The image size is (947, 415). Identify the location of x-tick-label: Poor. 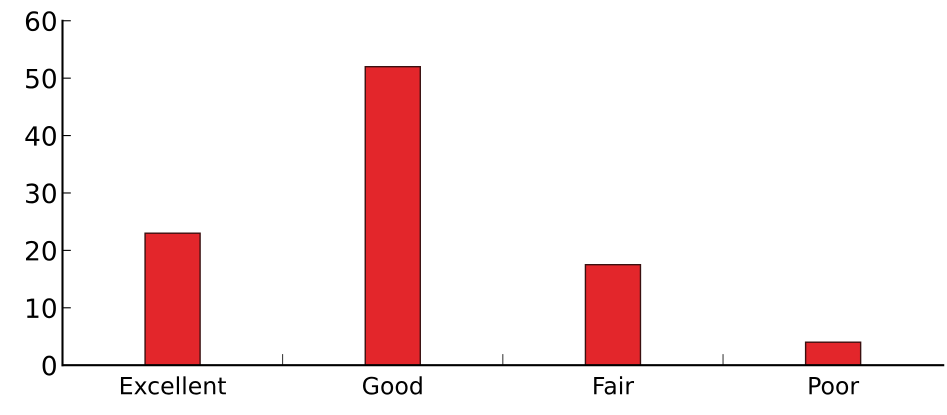
(834, 386).